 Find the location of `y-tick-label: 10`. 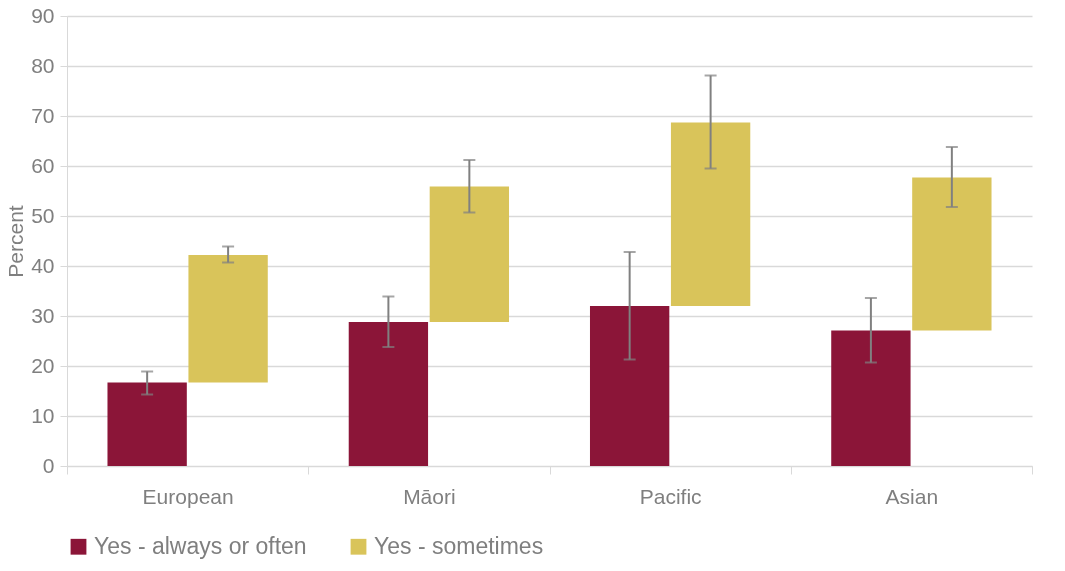

y-tick-label: 10 is located at coordinates (43, 415).